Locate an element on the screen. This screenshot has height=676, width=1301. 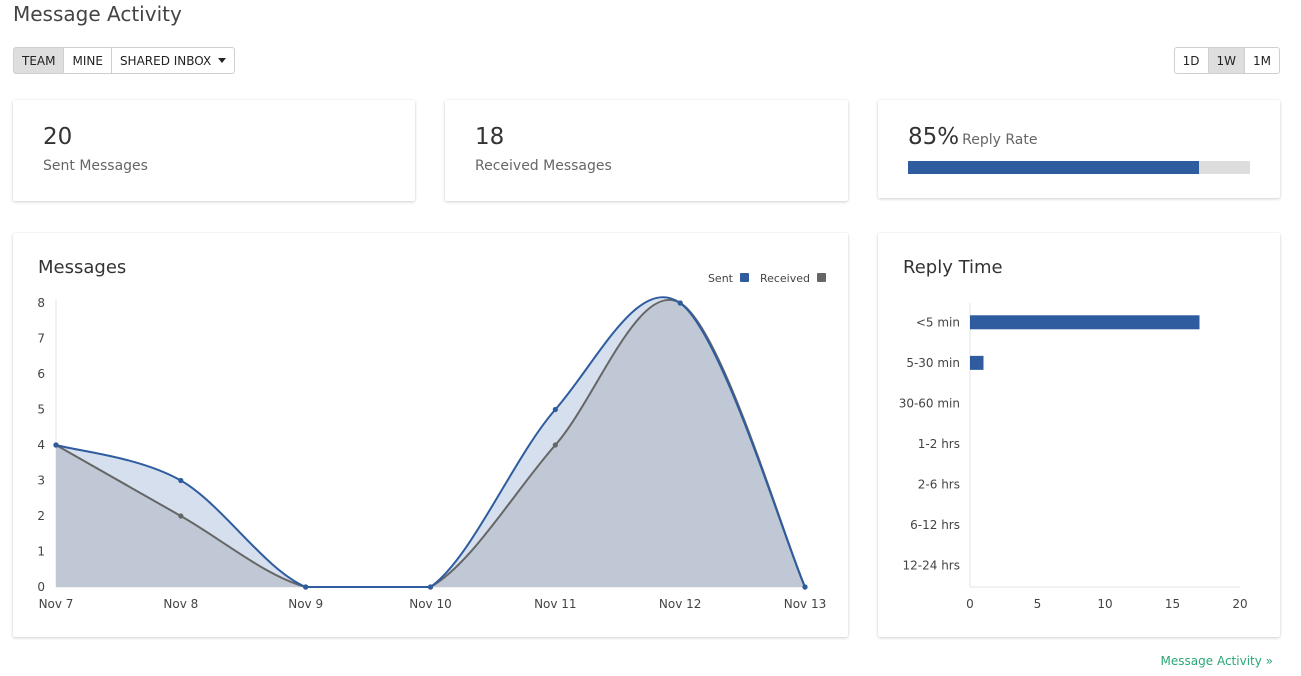
y-tick-label: 4 is located at coordinates (41, 445).